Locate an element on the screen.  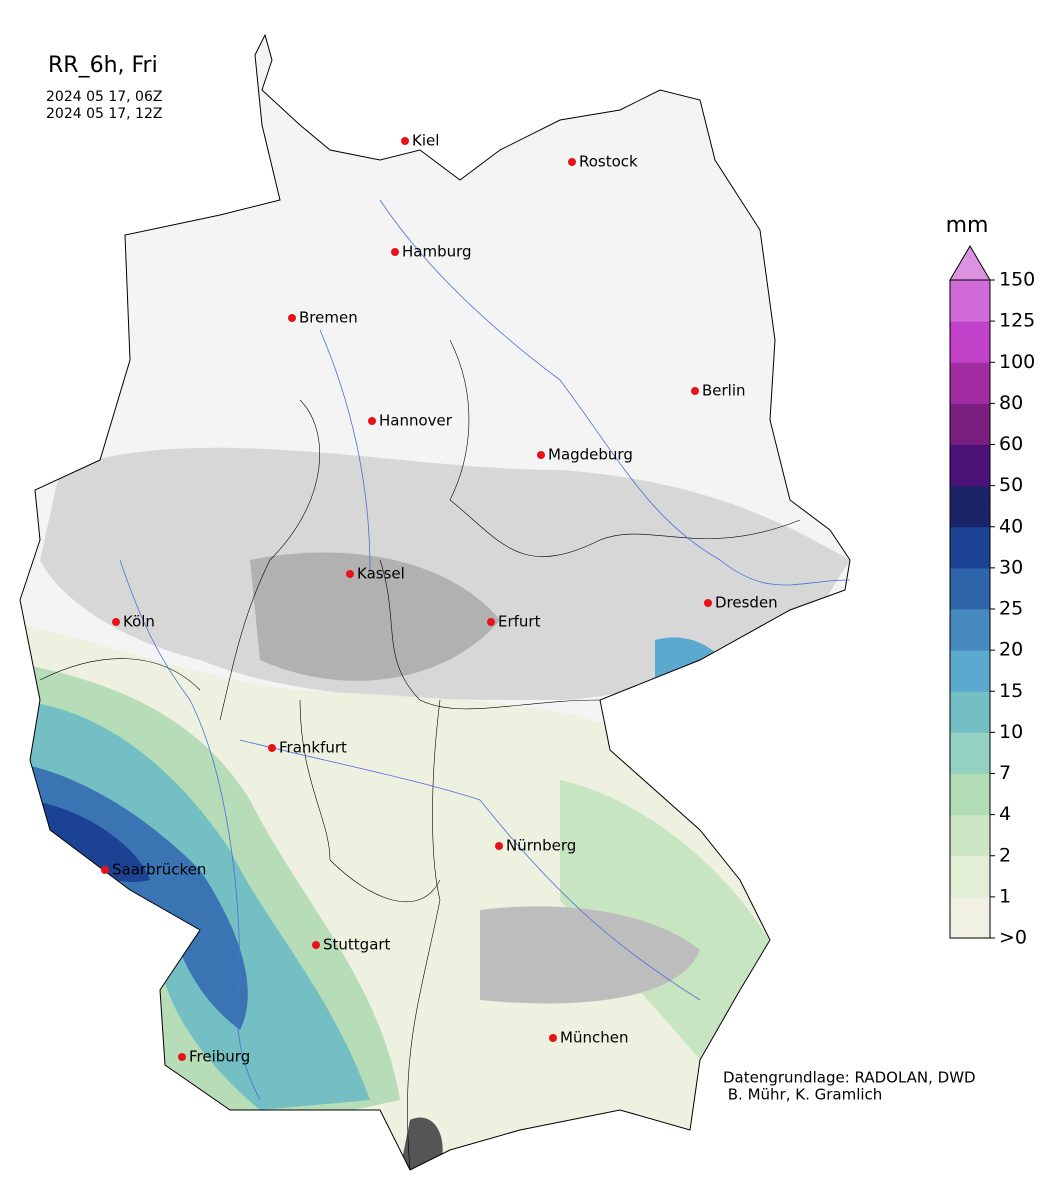
city: Freiburg is located at coordinates (214, 1057).